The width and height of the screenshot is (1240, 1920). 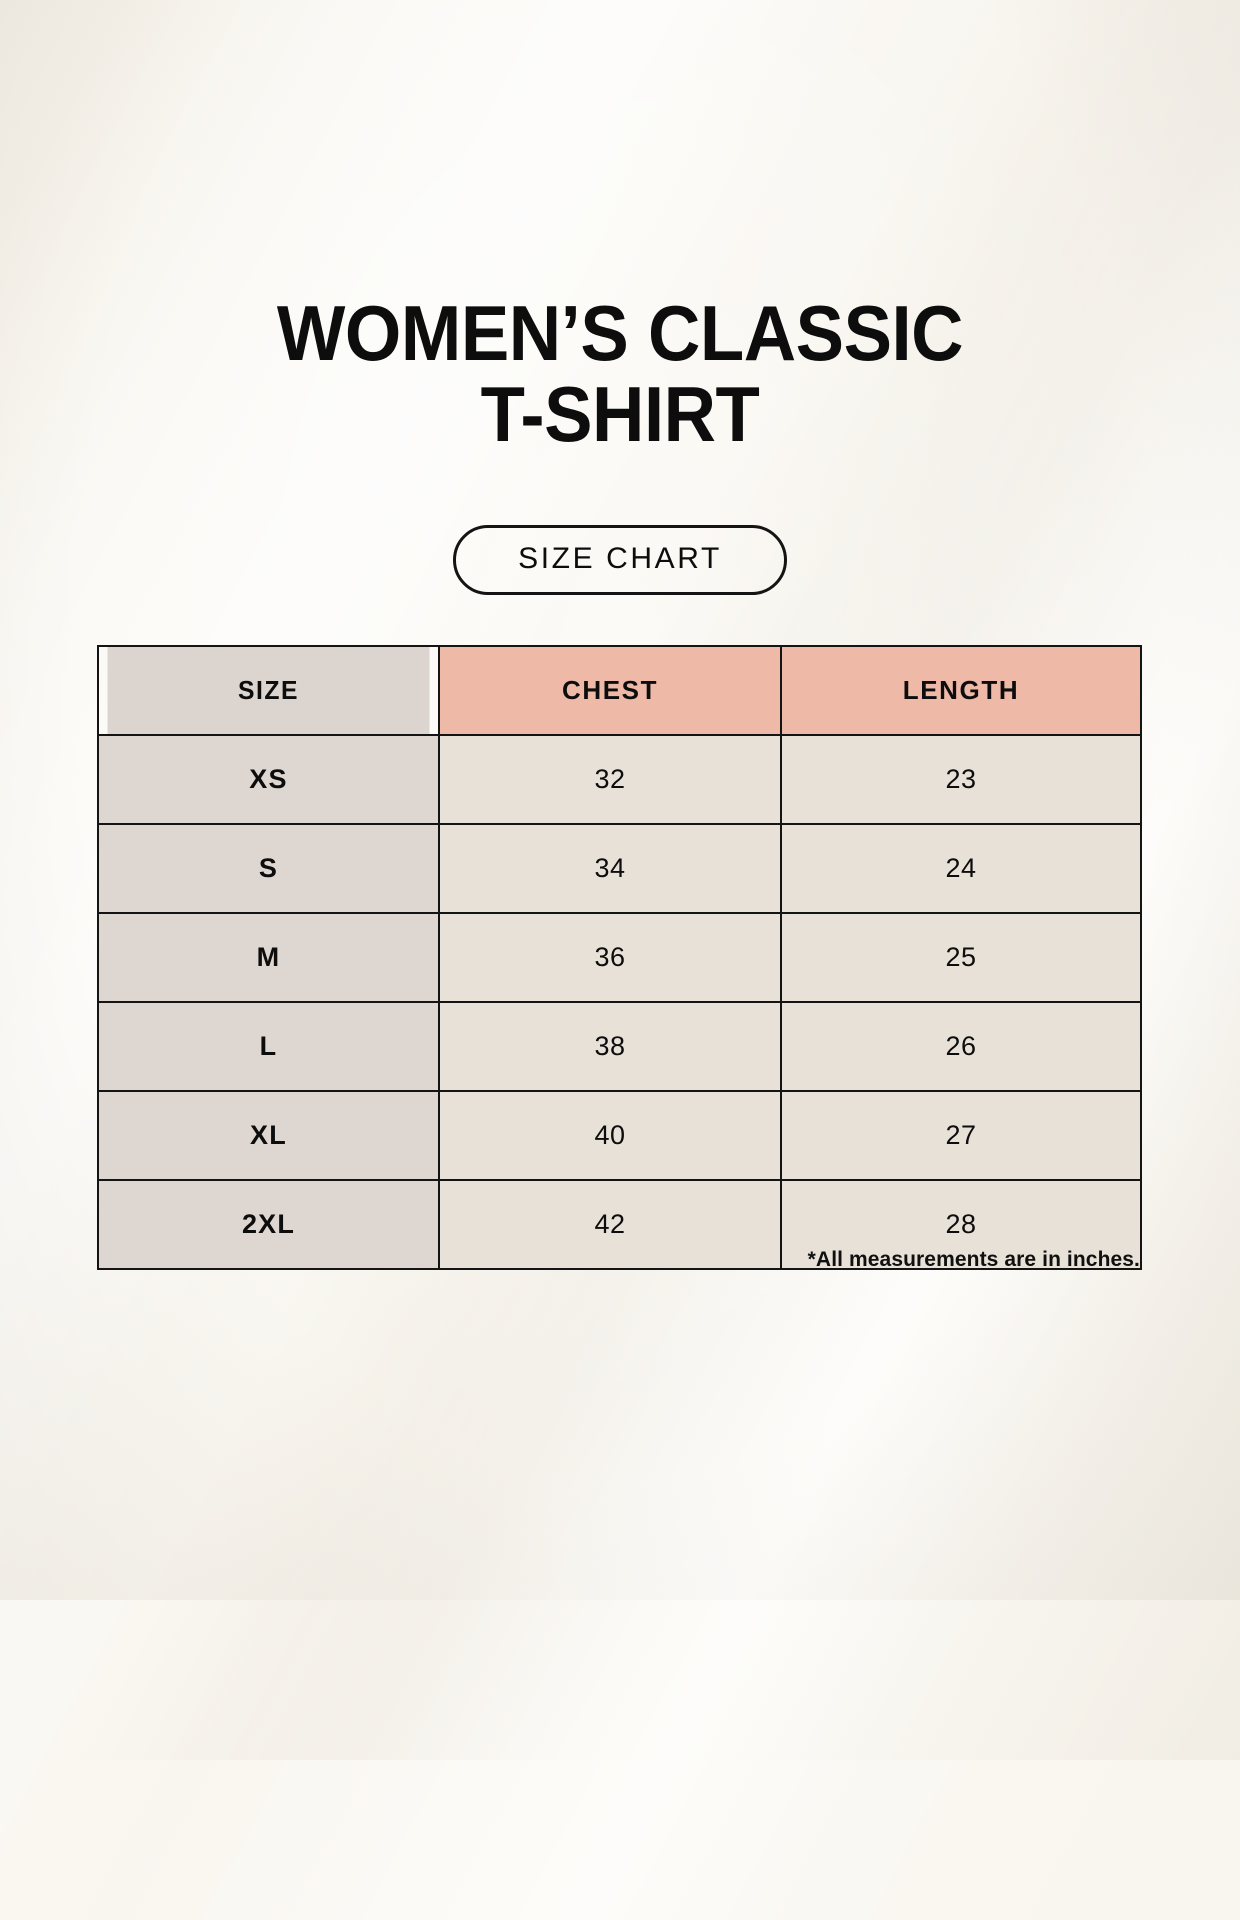 What do you see at coordinates (961, 1224) in the screenshot?
I see `cell-length: 28` at bounding box center [961, 1224].